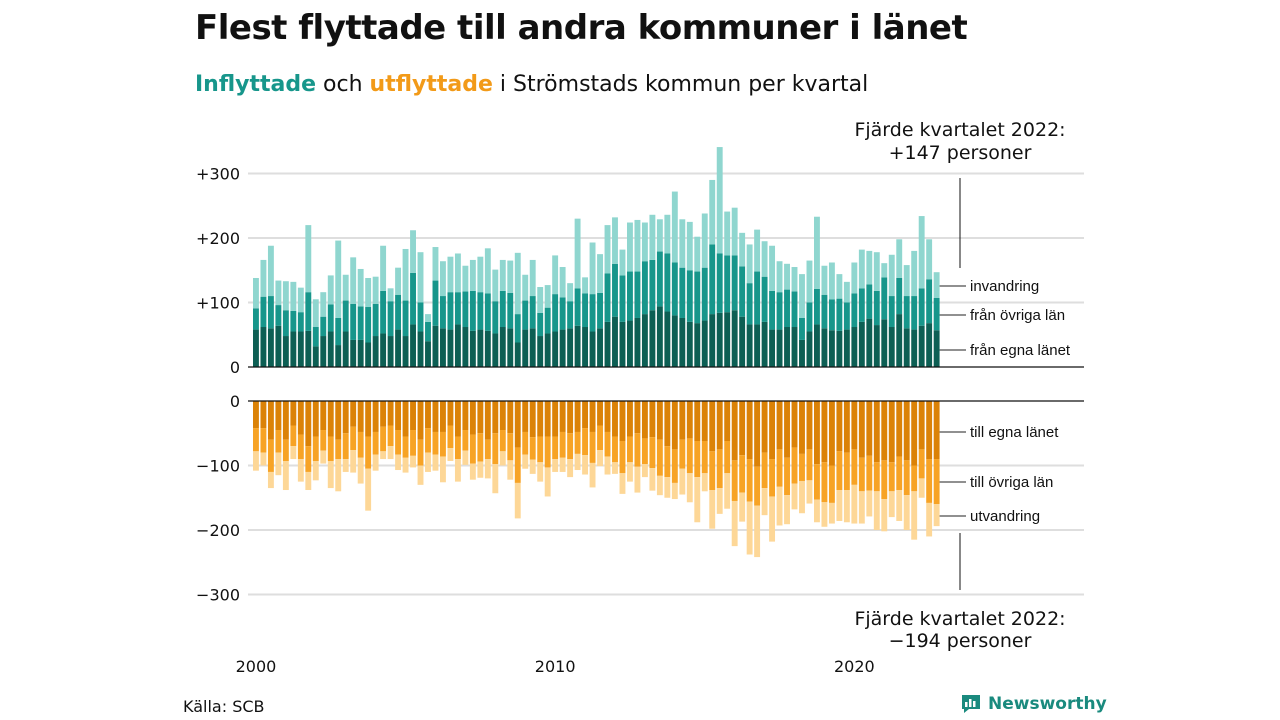 This screenshot has width=1280, height=720. Describe the element at coordinates (431, 84) in the screenshot. I see `subtitle-utflyttade: utflyttade` at that location.